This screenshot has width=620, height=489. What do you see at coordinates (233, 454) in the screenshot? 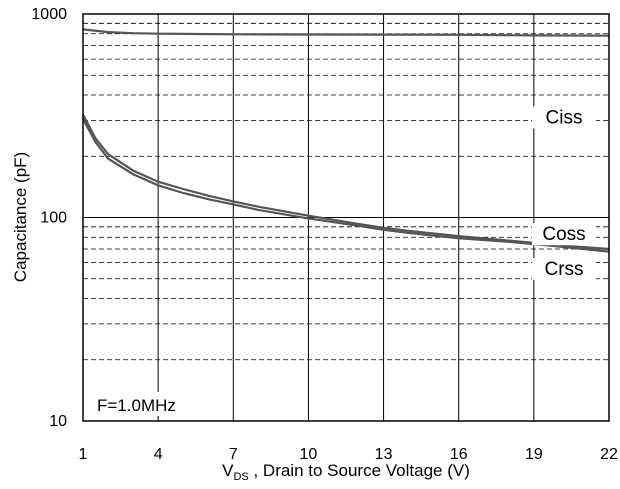
I see `x-tick-label: 7` at bounding box center [233, 454].